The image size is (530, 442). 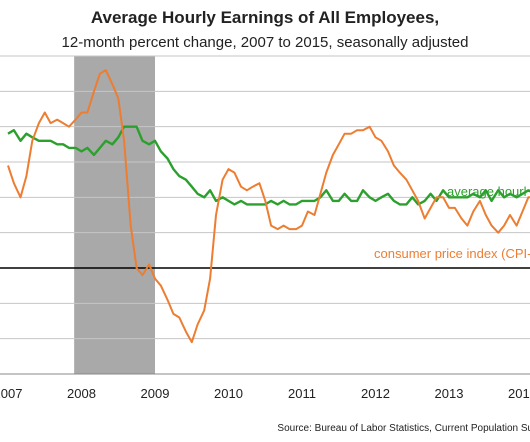 What do you see at coordinates (228, 393) in the screenshot?
I see `x-tick-label: 2010` at bounding box center [228, 393].